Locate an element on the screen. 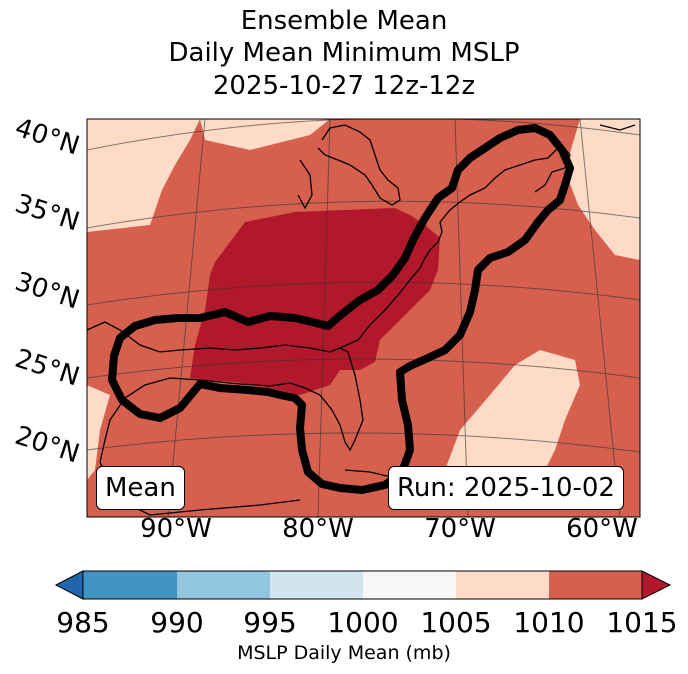 This screenshot has height=674, width=688. light-region-north is located at coordinates (265, 134).